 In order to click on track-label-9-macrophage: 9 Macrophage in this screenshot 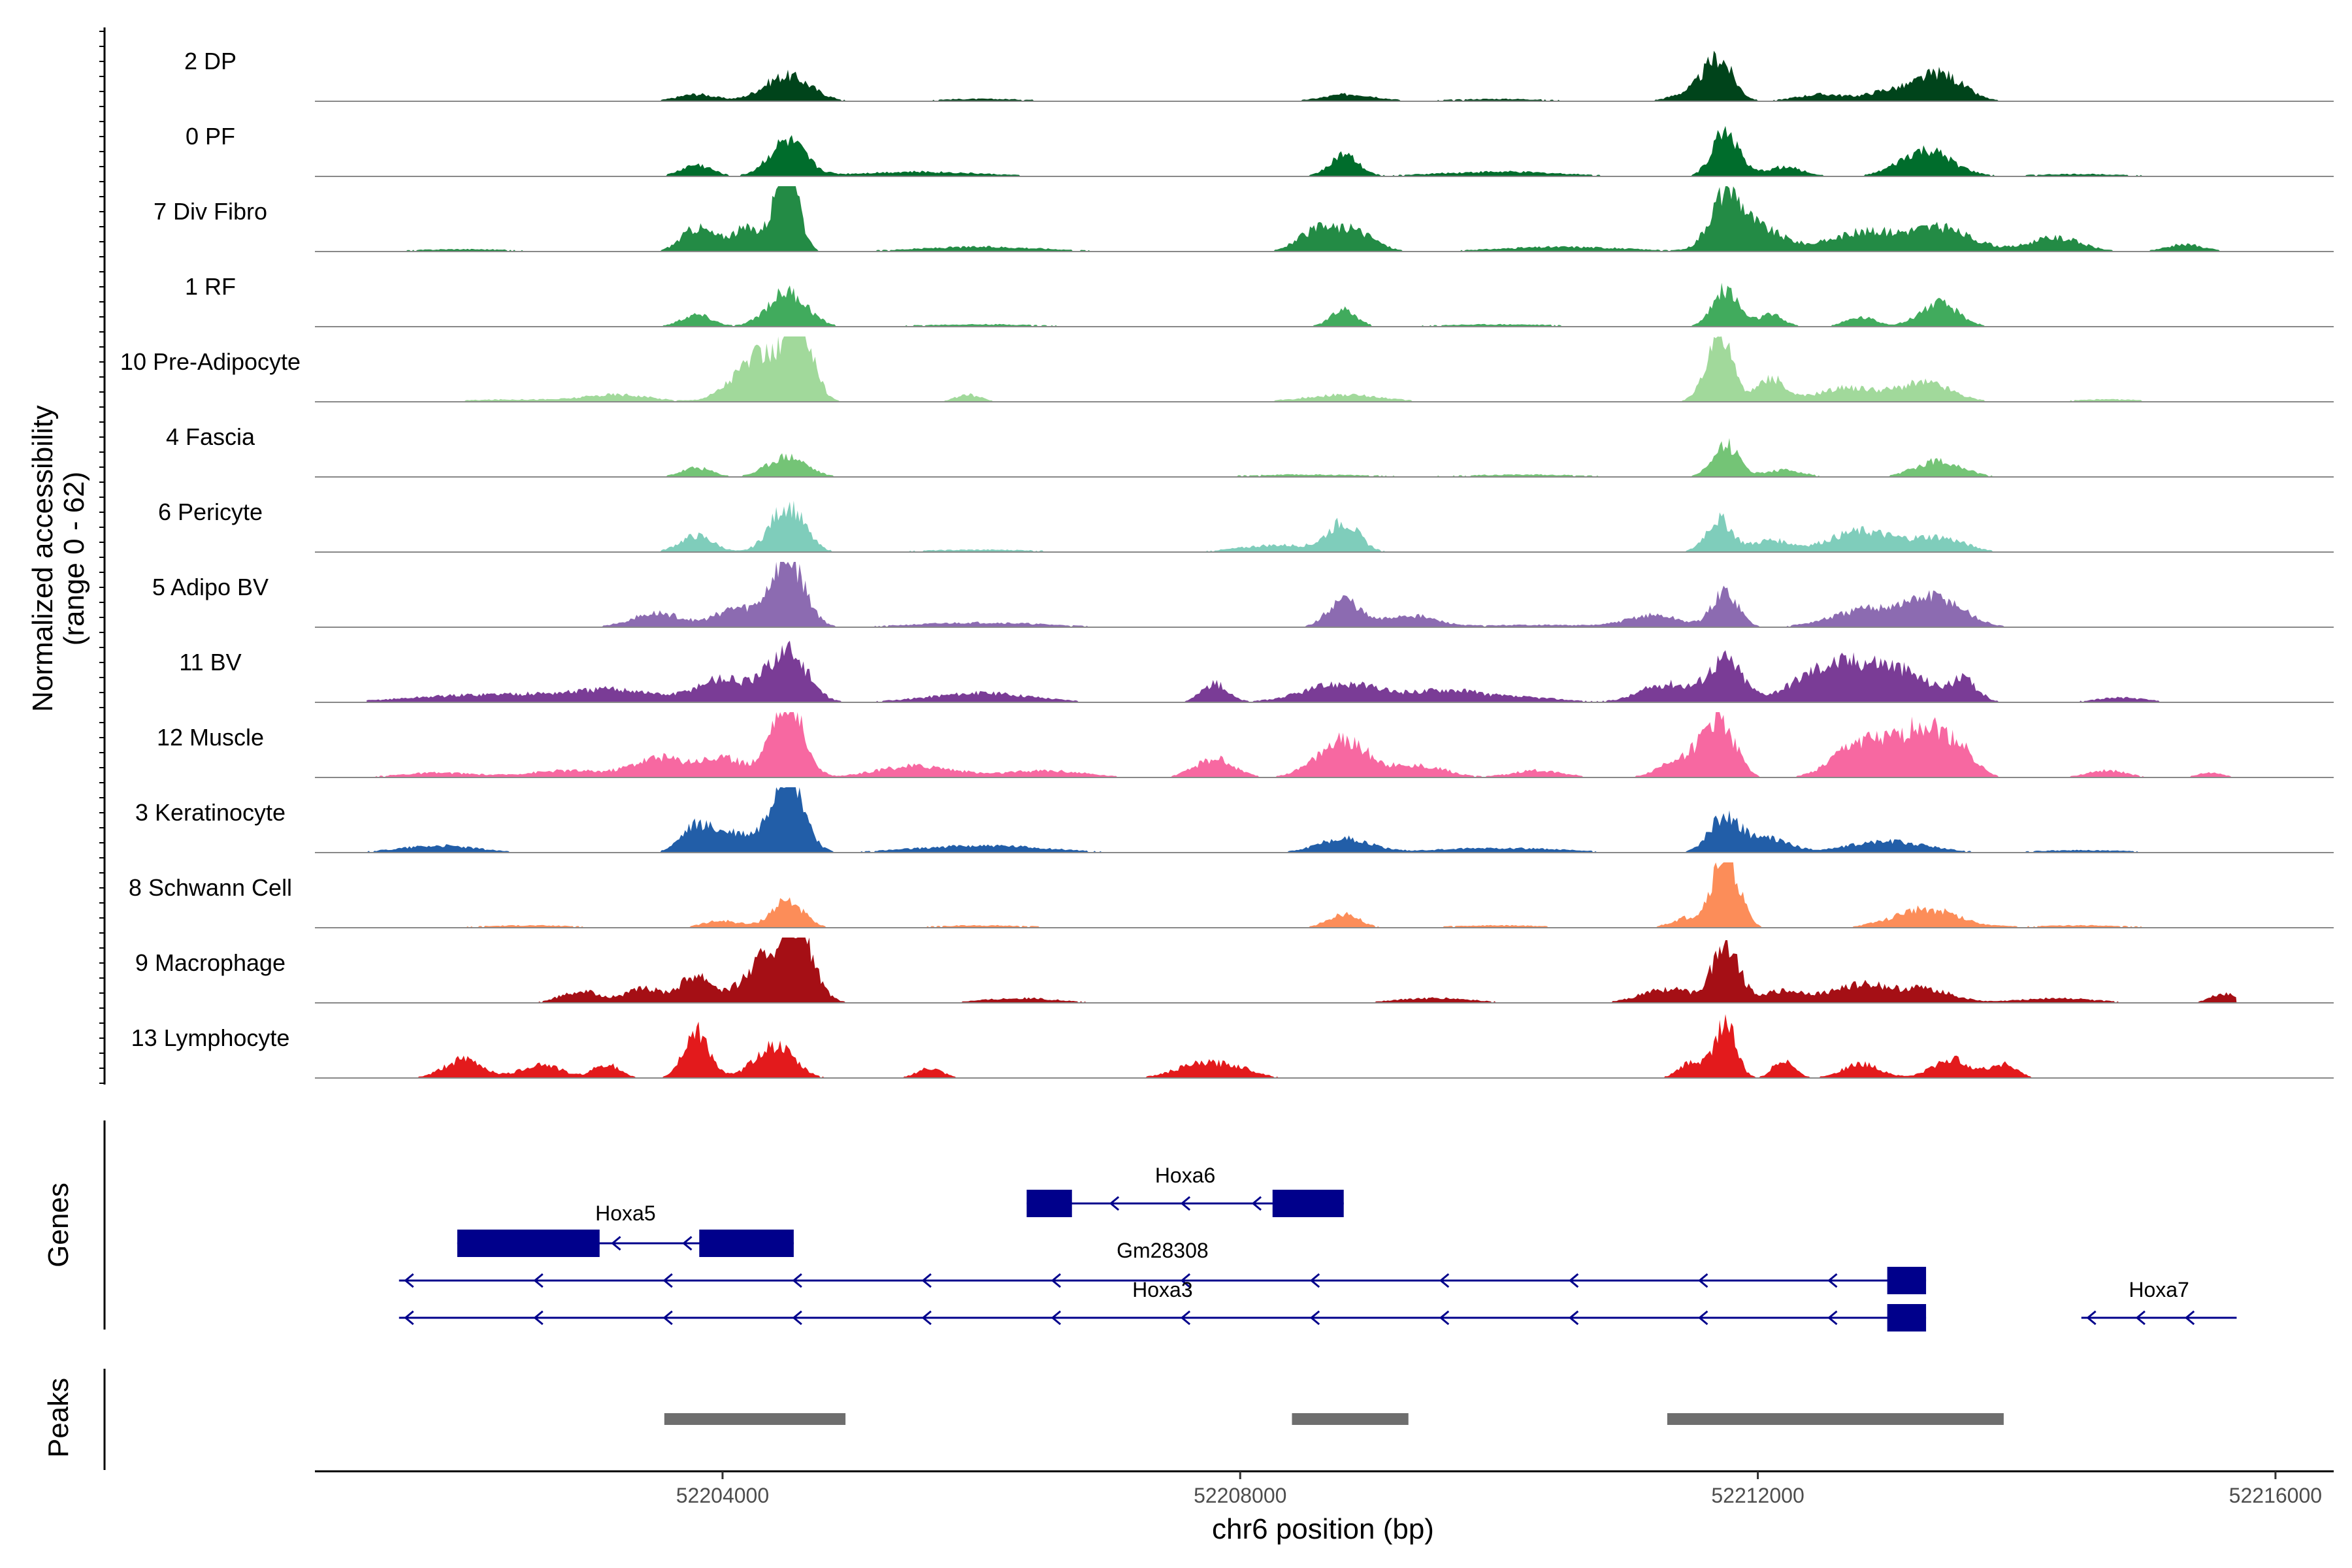, I will do `click(210, 962)`.